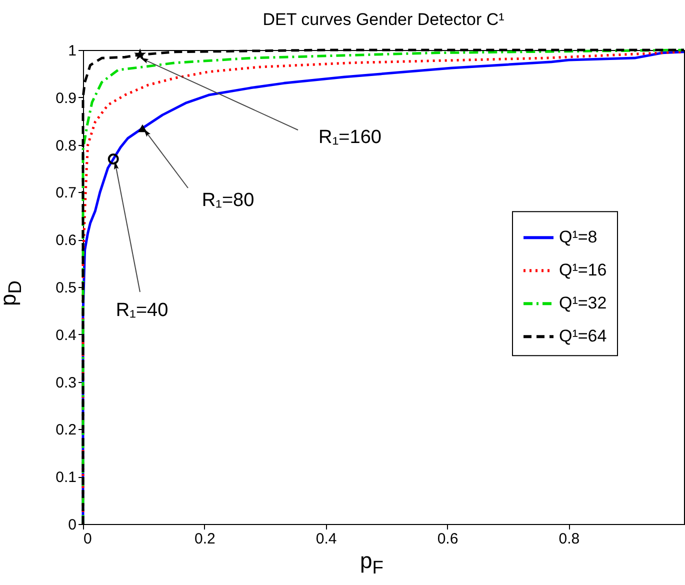 The width and height of the screenshot is (685, 585). I want to click on annotation: R₁=40, so click(142, 310).